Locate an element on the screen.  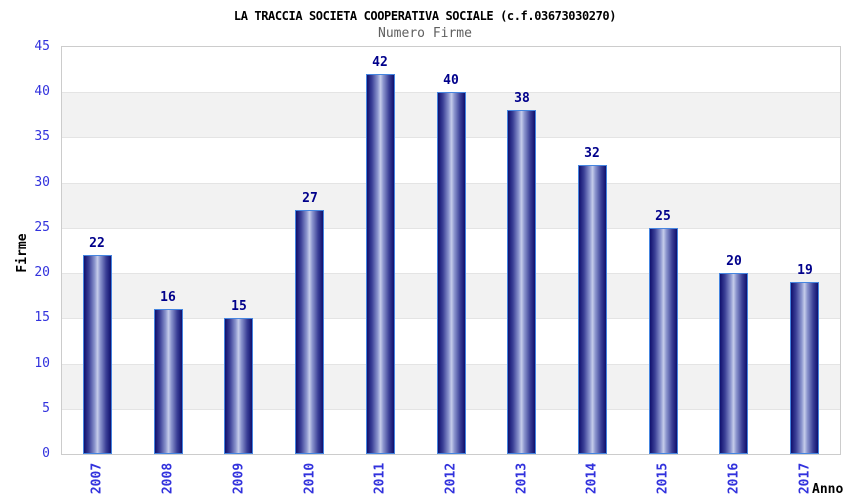
bar-value-label: 25 is located at coordinates (663, 216).